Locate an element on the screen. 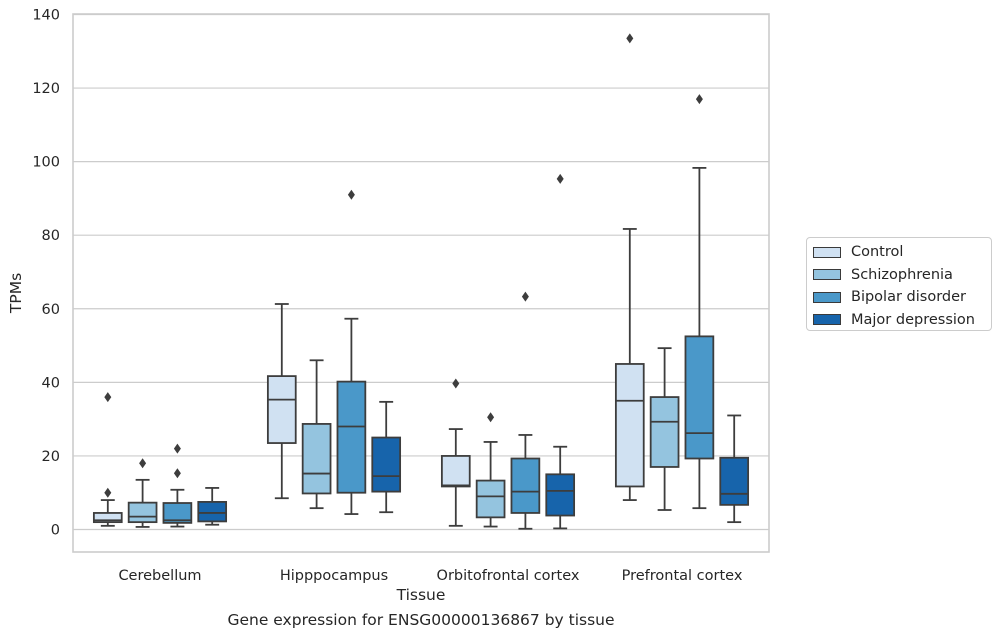 This screenshot has height=639, width=1002. y-tick-label: 120 is located at coordinates (46, 89).